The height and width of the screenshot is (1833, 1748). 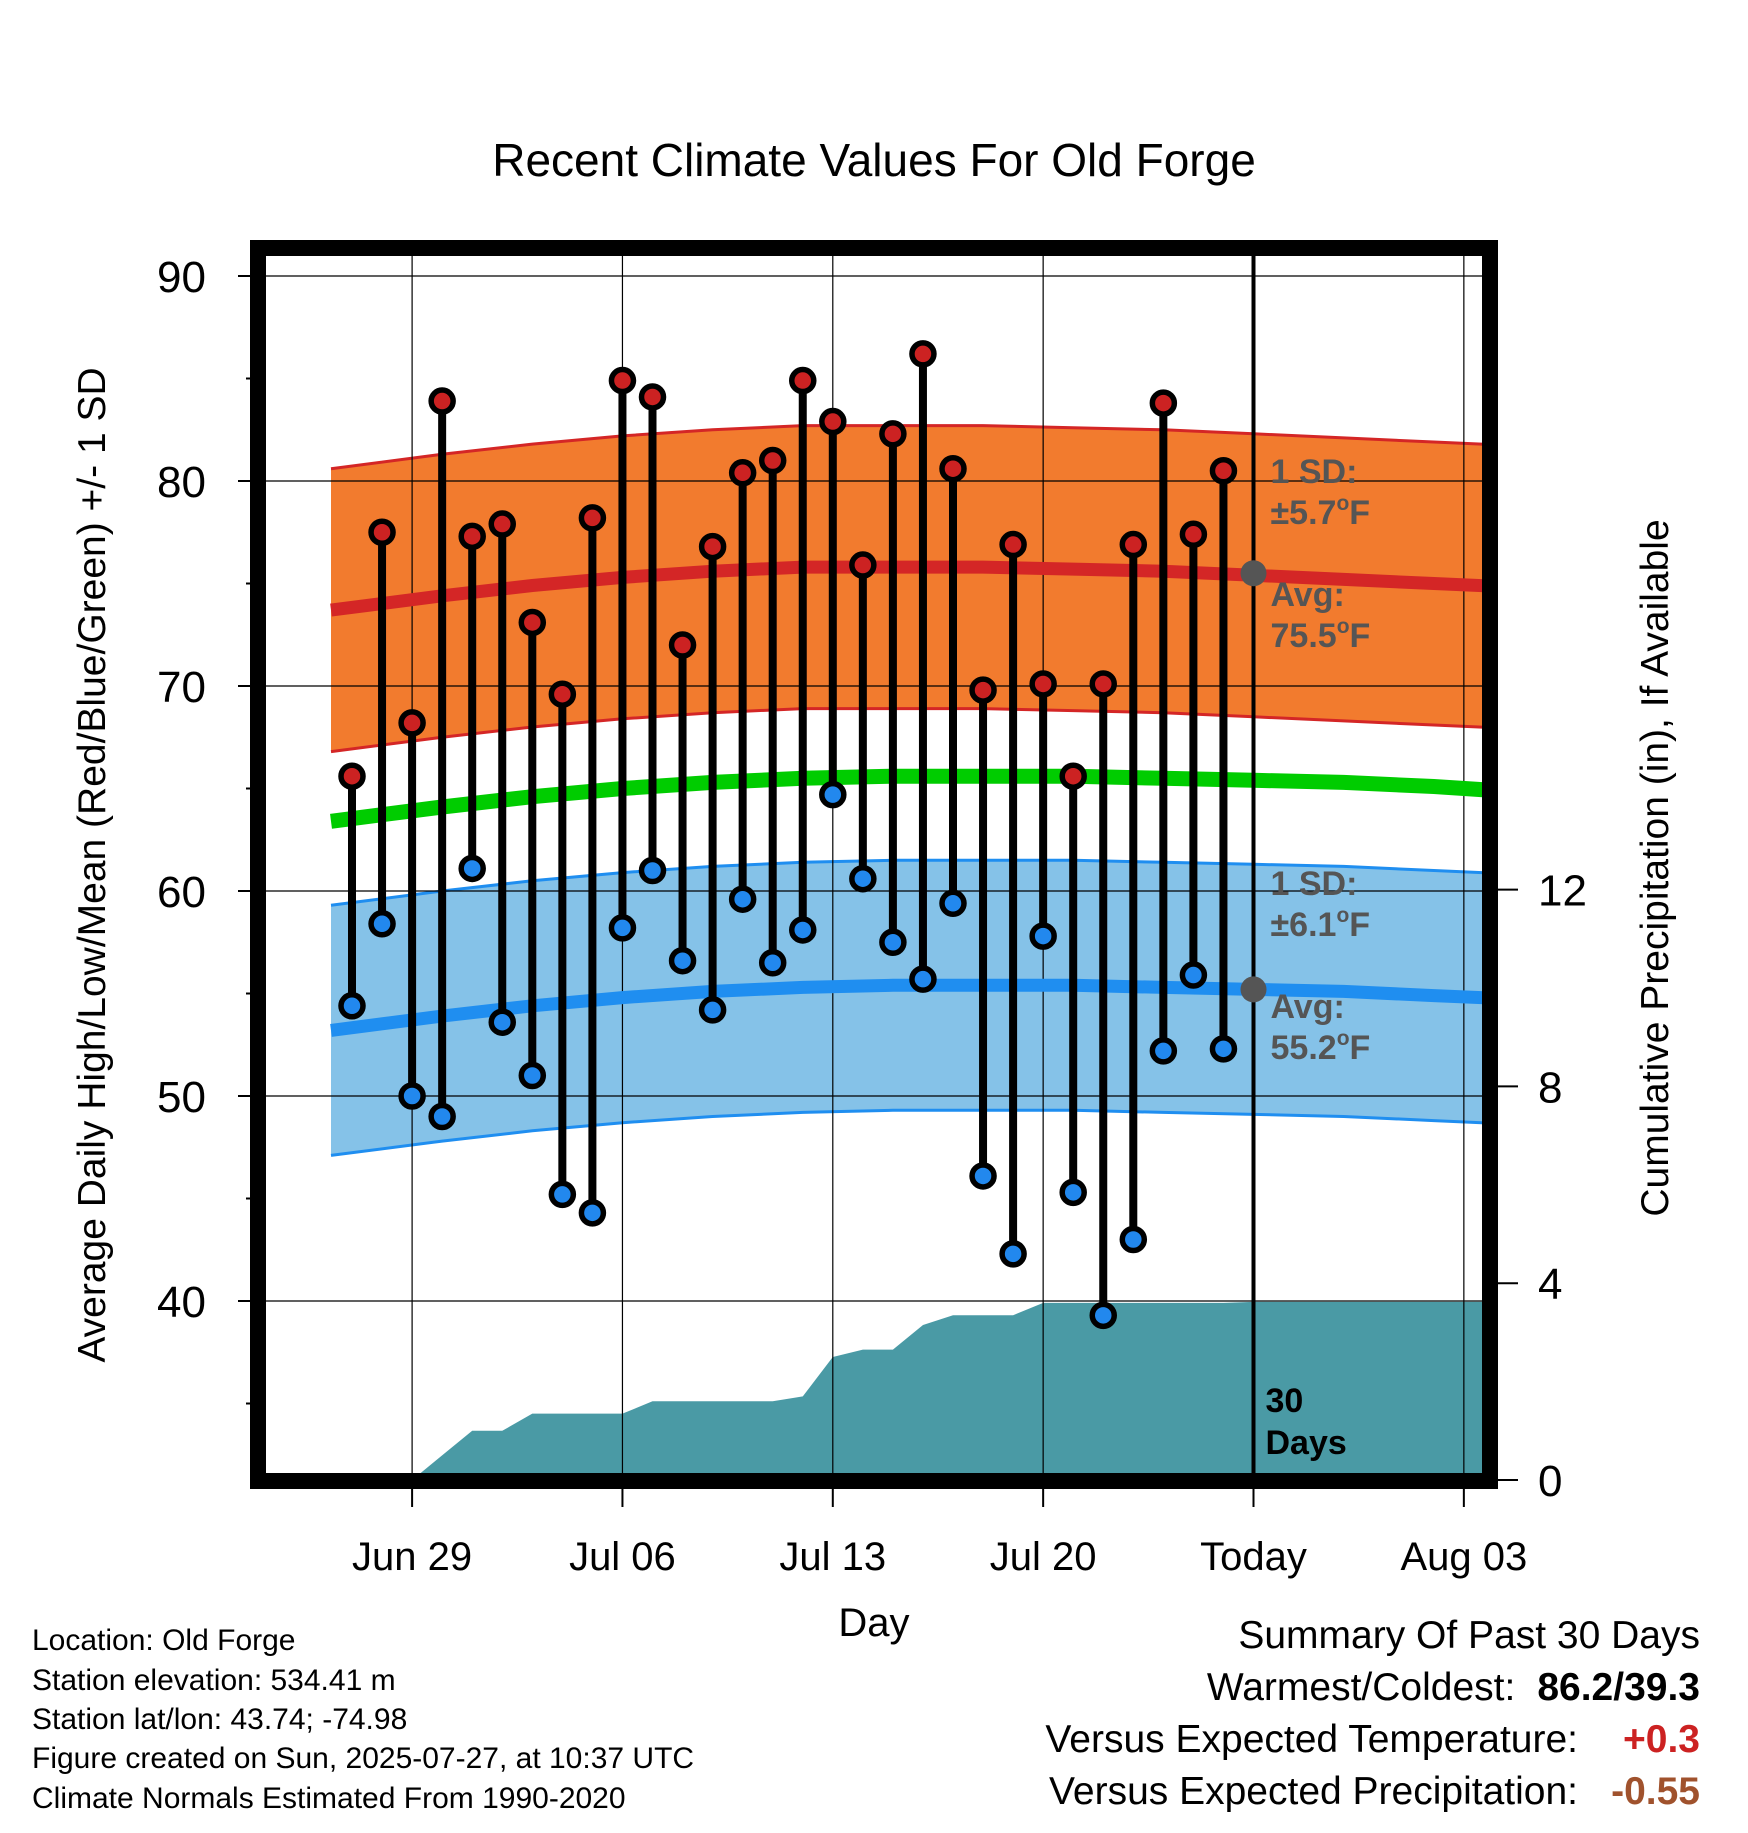 I want to click on precip-value: -0.55, so click(x=1655, y=1791).